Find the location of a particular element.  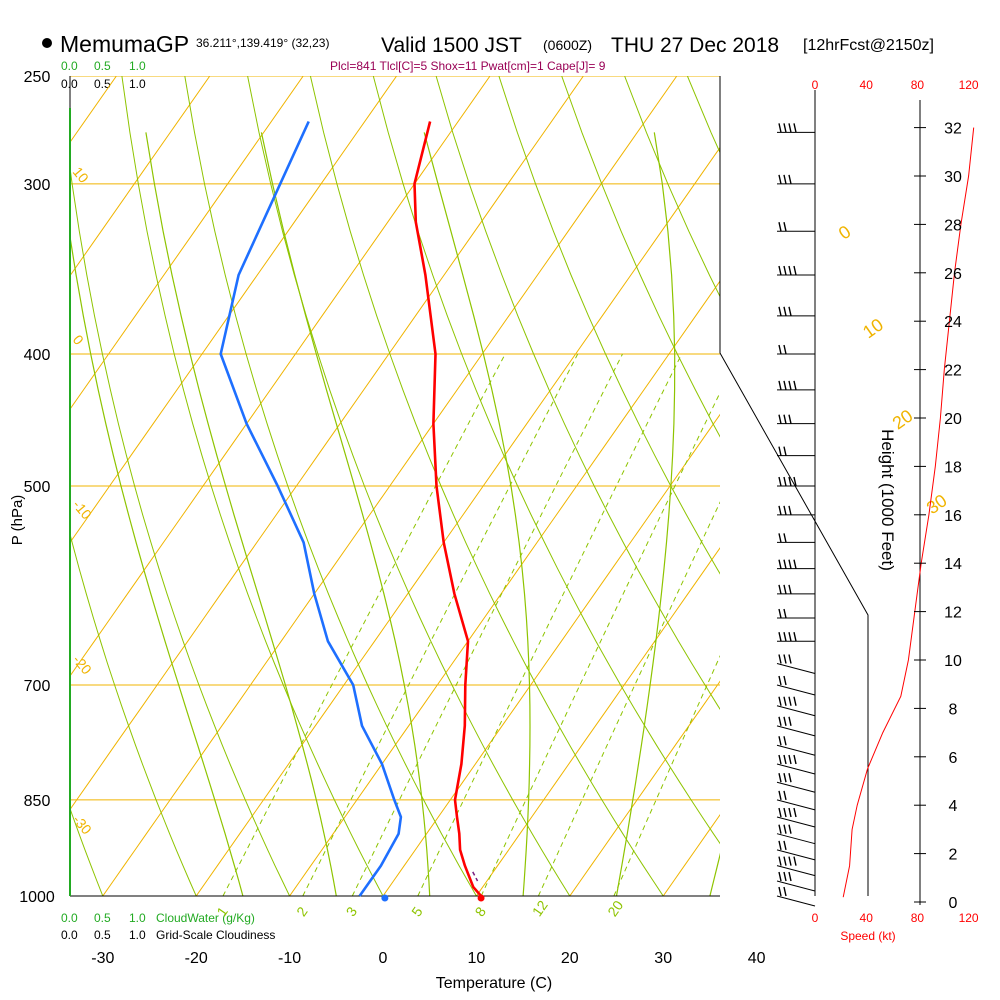

height-tick-label: 28 is located at coordinates (953, 225).